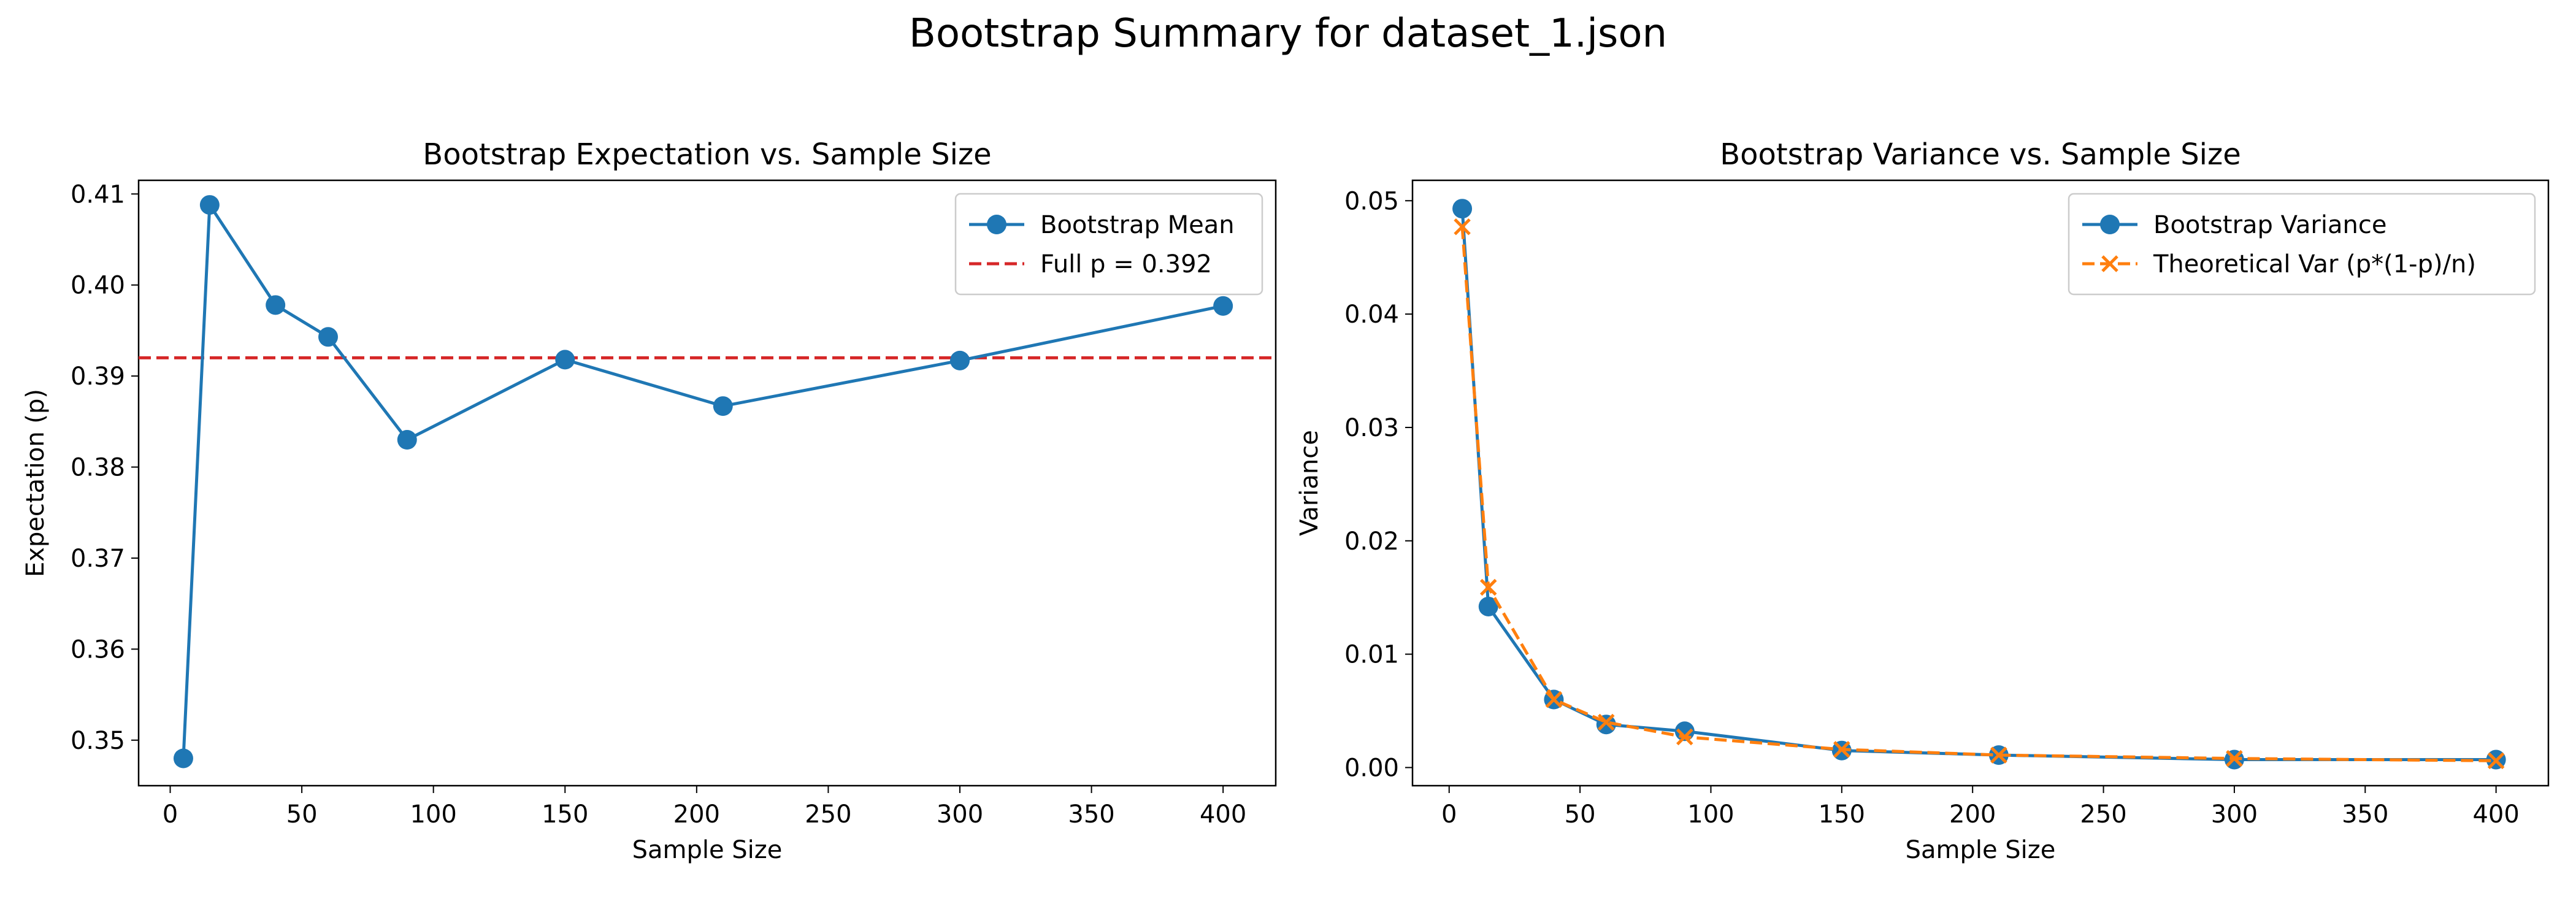 The image size is (2576, 920). Describe the element at coordinates (35, 483) in the screenshot. I see `y-axis-label: Expectation (p)` at that location.